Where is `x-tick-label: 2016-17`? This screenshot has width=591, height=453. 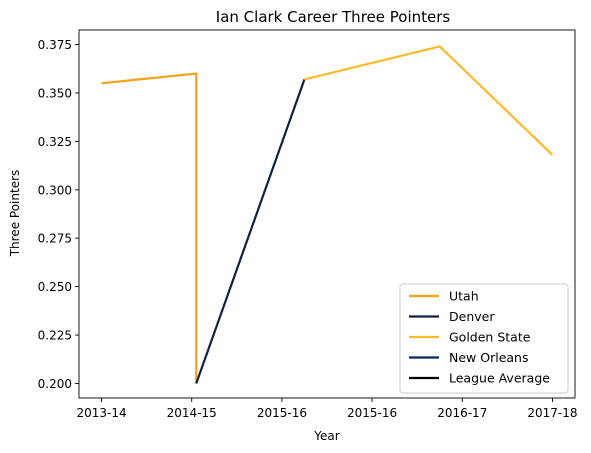
x-tick-label: 2016-17 is located at coordinates (462, 413).